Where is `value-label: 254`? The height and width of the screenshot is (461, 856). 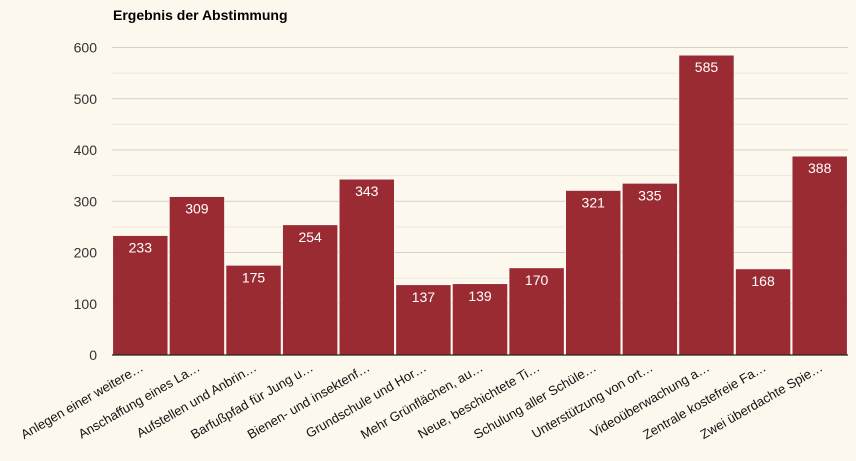
value-label: 254 is located at coordinates (310, 237).